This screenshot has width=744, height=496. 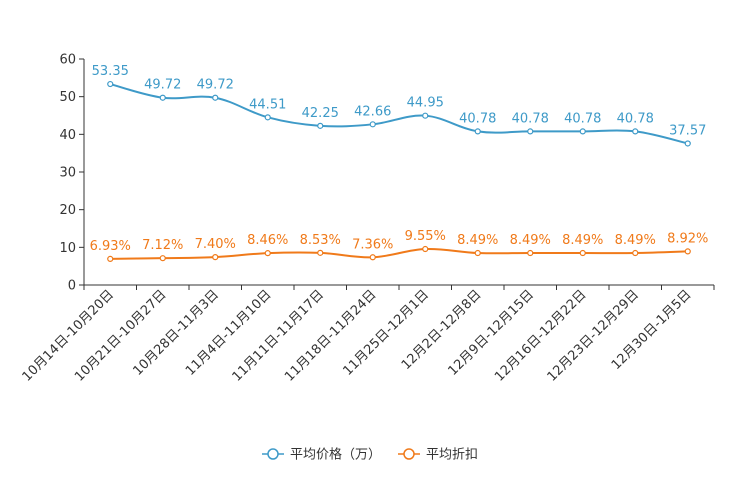 What do you see at coordinates (540, 335) in the screenshot?
I see `x-tick-label: 12月16日-12月22日` at bounding box center [540, 335].